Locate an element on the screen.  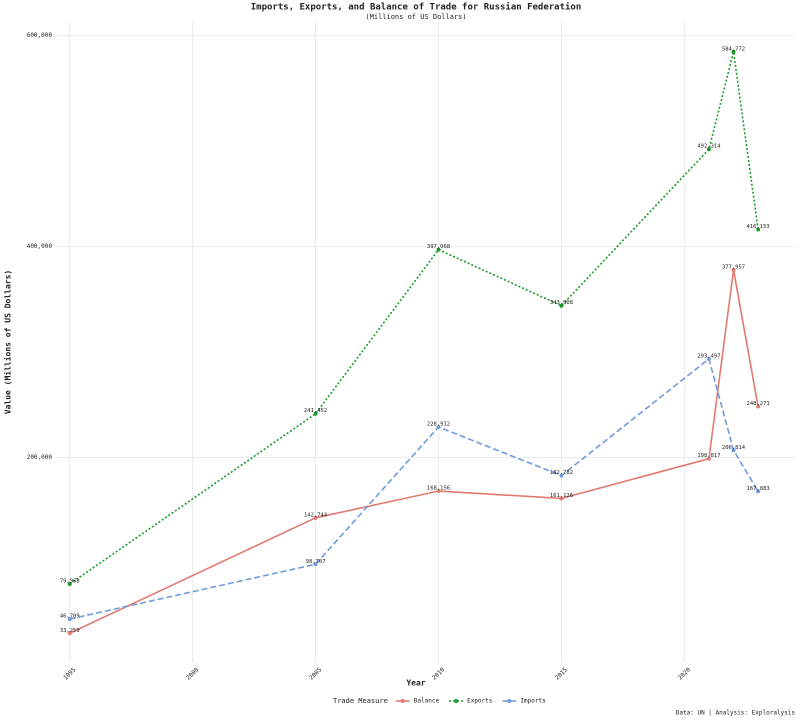
data-label: 98,707 is located at coordinates (316, 562).